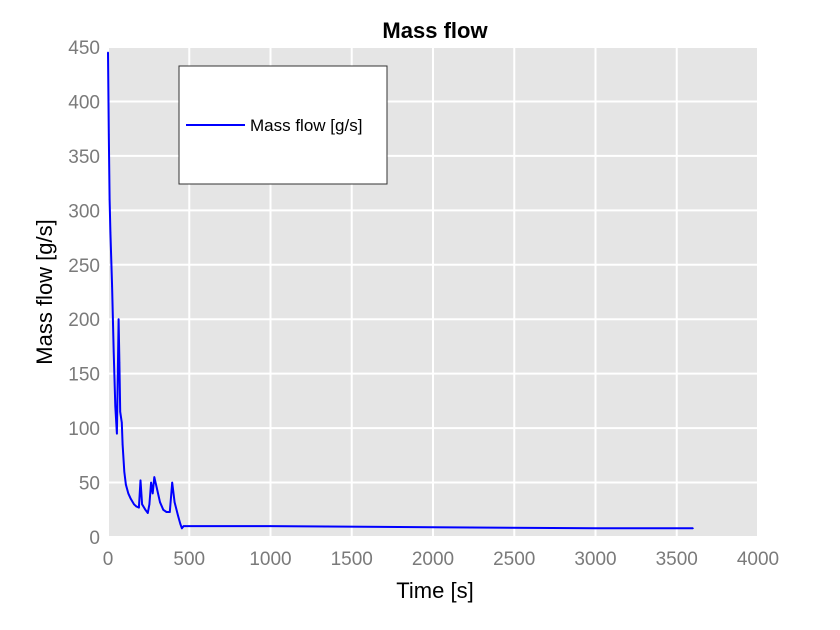 The height and width of the screenshot is (630, 840). What do you see at coordinates (514, 559) in the screenshot?
I see `x-tick-label: 2500` at bounding box center [514, 559].